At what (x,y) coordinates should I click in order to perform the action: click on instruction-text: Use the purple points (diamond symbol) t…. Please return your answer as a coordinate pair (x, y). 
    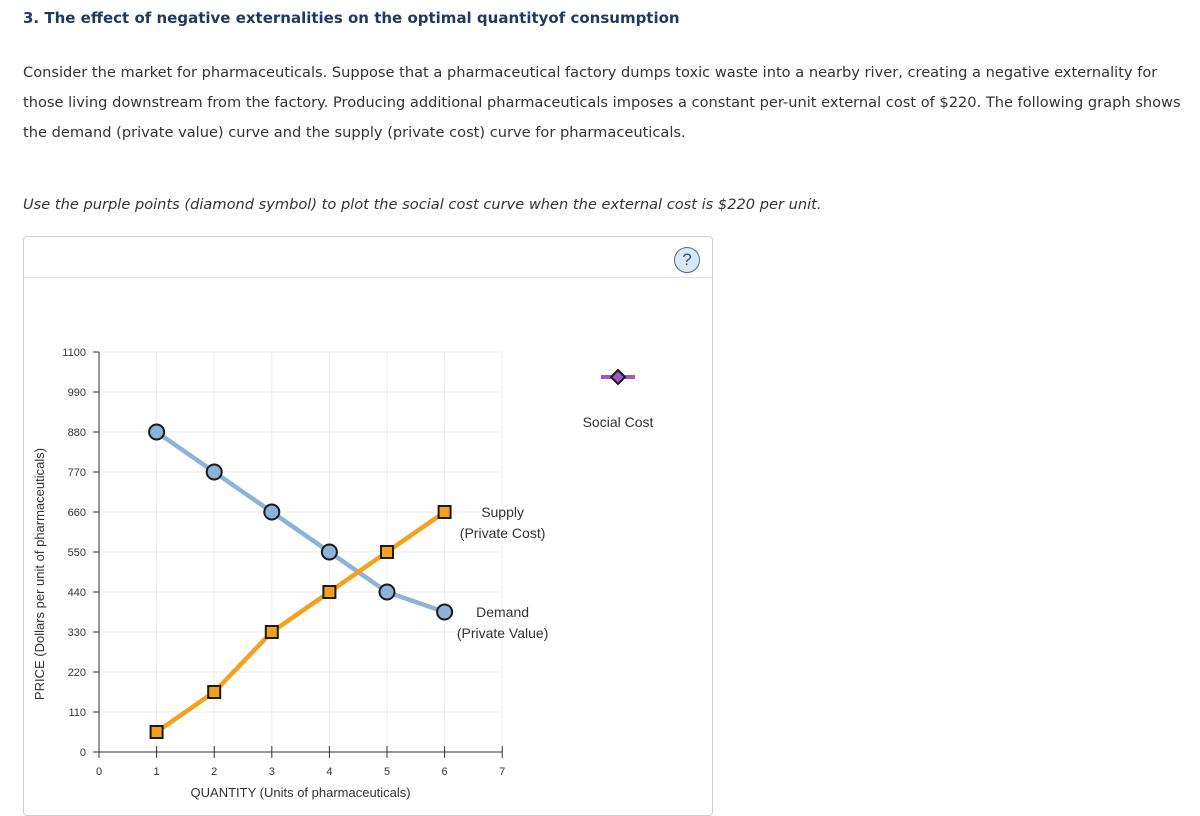
    Looking at the image, I should click on (422, 204).